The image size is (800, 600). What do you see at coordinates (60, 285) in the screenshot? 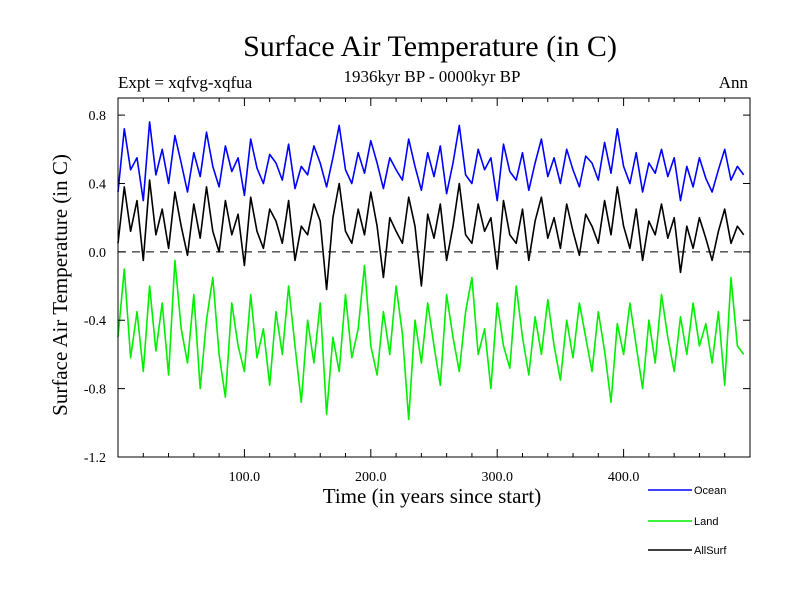
I see `y-axis-label: Surface Air Temperature (in C)` at bounding box center [60, 285].